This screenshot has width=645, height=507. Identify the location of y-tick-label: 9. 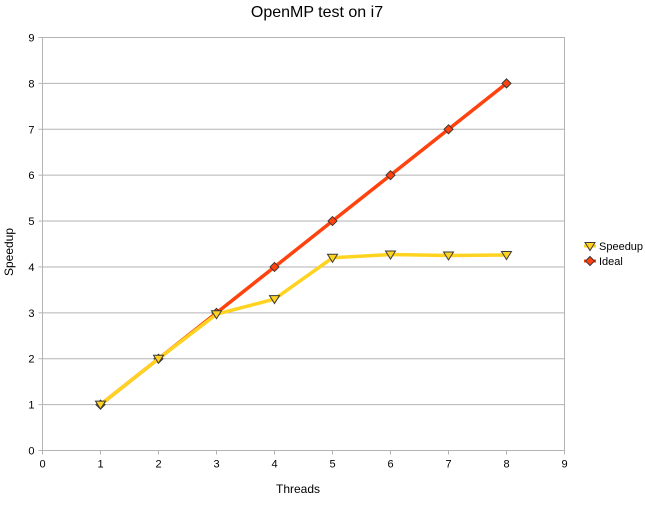
(31, 39).